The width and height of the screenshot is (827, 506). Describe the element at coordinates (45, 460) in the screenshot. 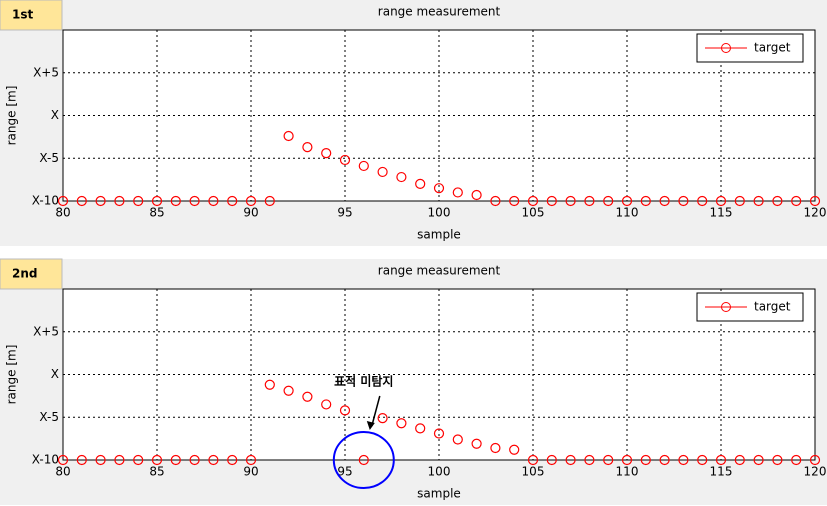

I see `y-tick-label: X-10` at that location.